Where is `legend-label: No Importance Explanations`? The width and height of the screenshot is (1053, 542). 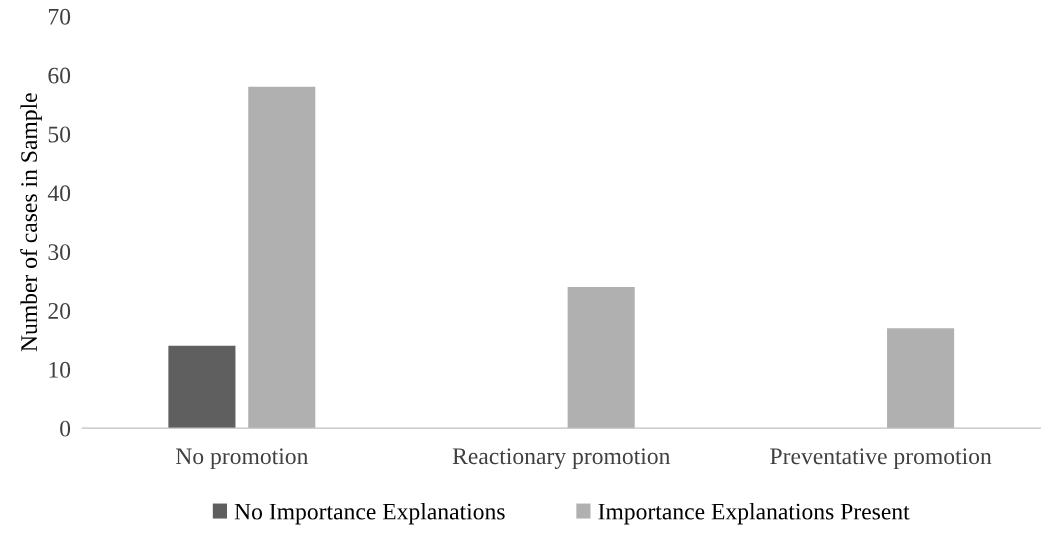
legend-label: No Importance Explanations is located at coordinates (369, 513).